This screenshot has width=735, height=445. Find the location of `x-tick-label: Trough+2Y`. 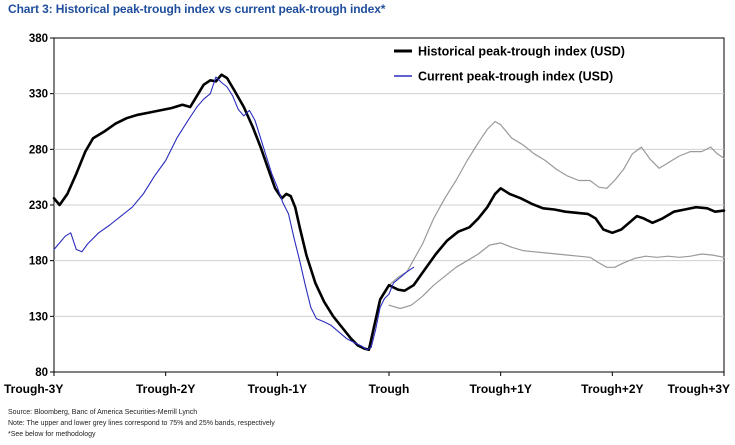

x-tick-label: Trough+2Y is located at coordinates (612, 389).